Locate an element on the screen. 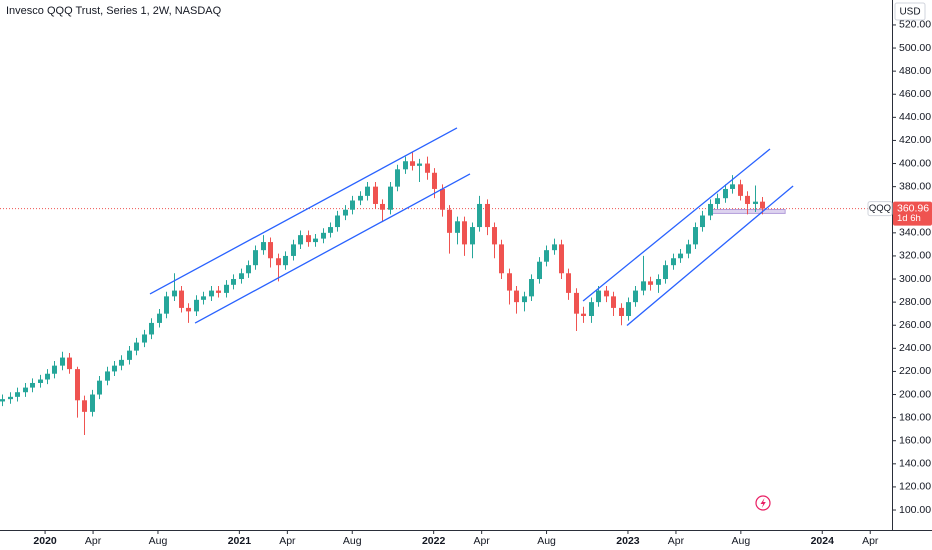 Image resolution: width=932 pixels, height=550 pixels. y-tick-label: 480.00 is located at coordinates (915, 71).